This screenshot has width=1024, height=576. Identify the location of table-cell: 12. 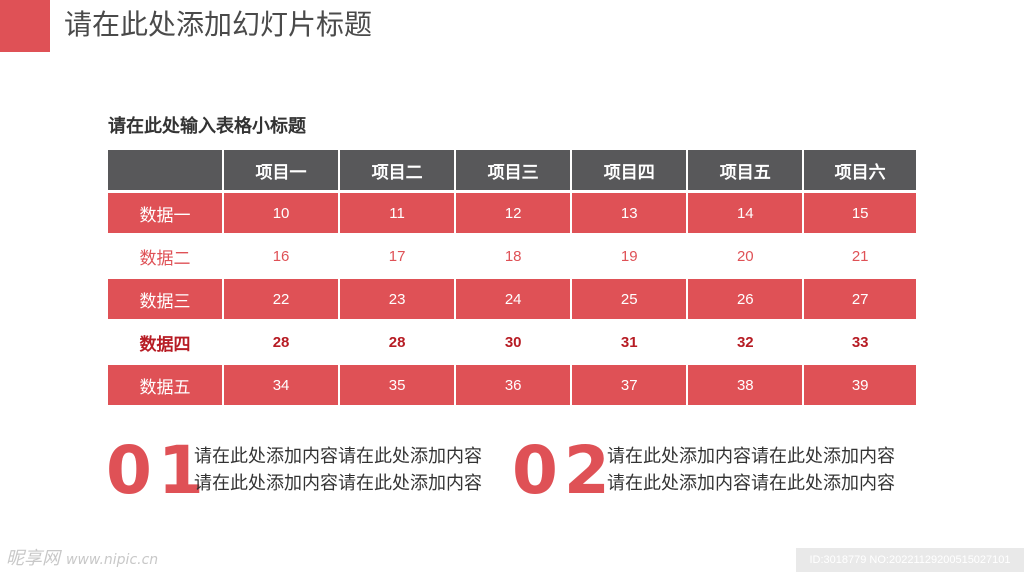
(514, 211).